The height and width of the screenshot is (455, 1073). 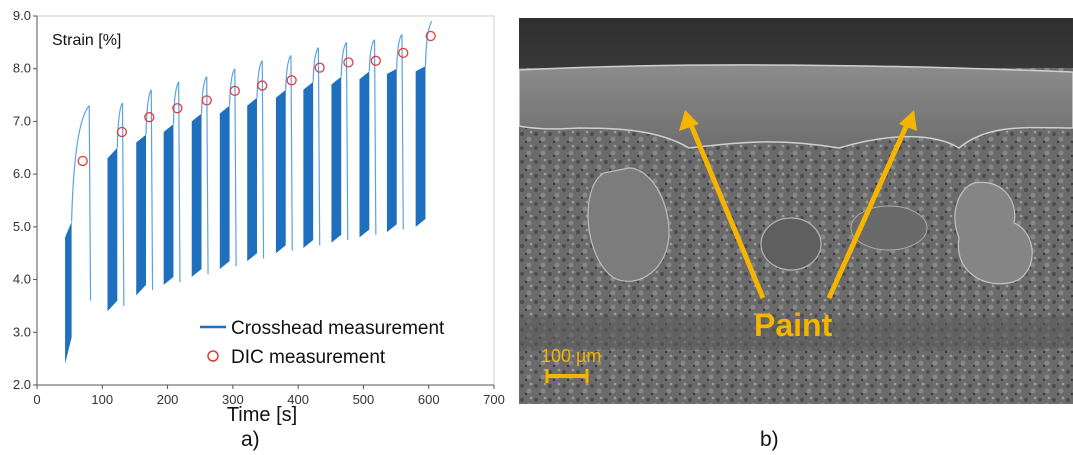 What do you see at coordinates (269, 396) in the screenshot?
I see `x-ticks: 0 100 200 300 400 500 600 700` at bounding box center [269, 396].